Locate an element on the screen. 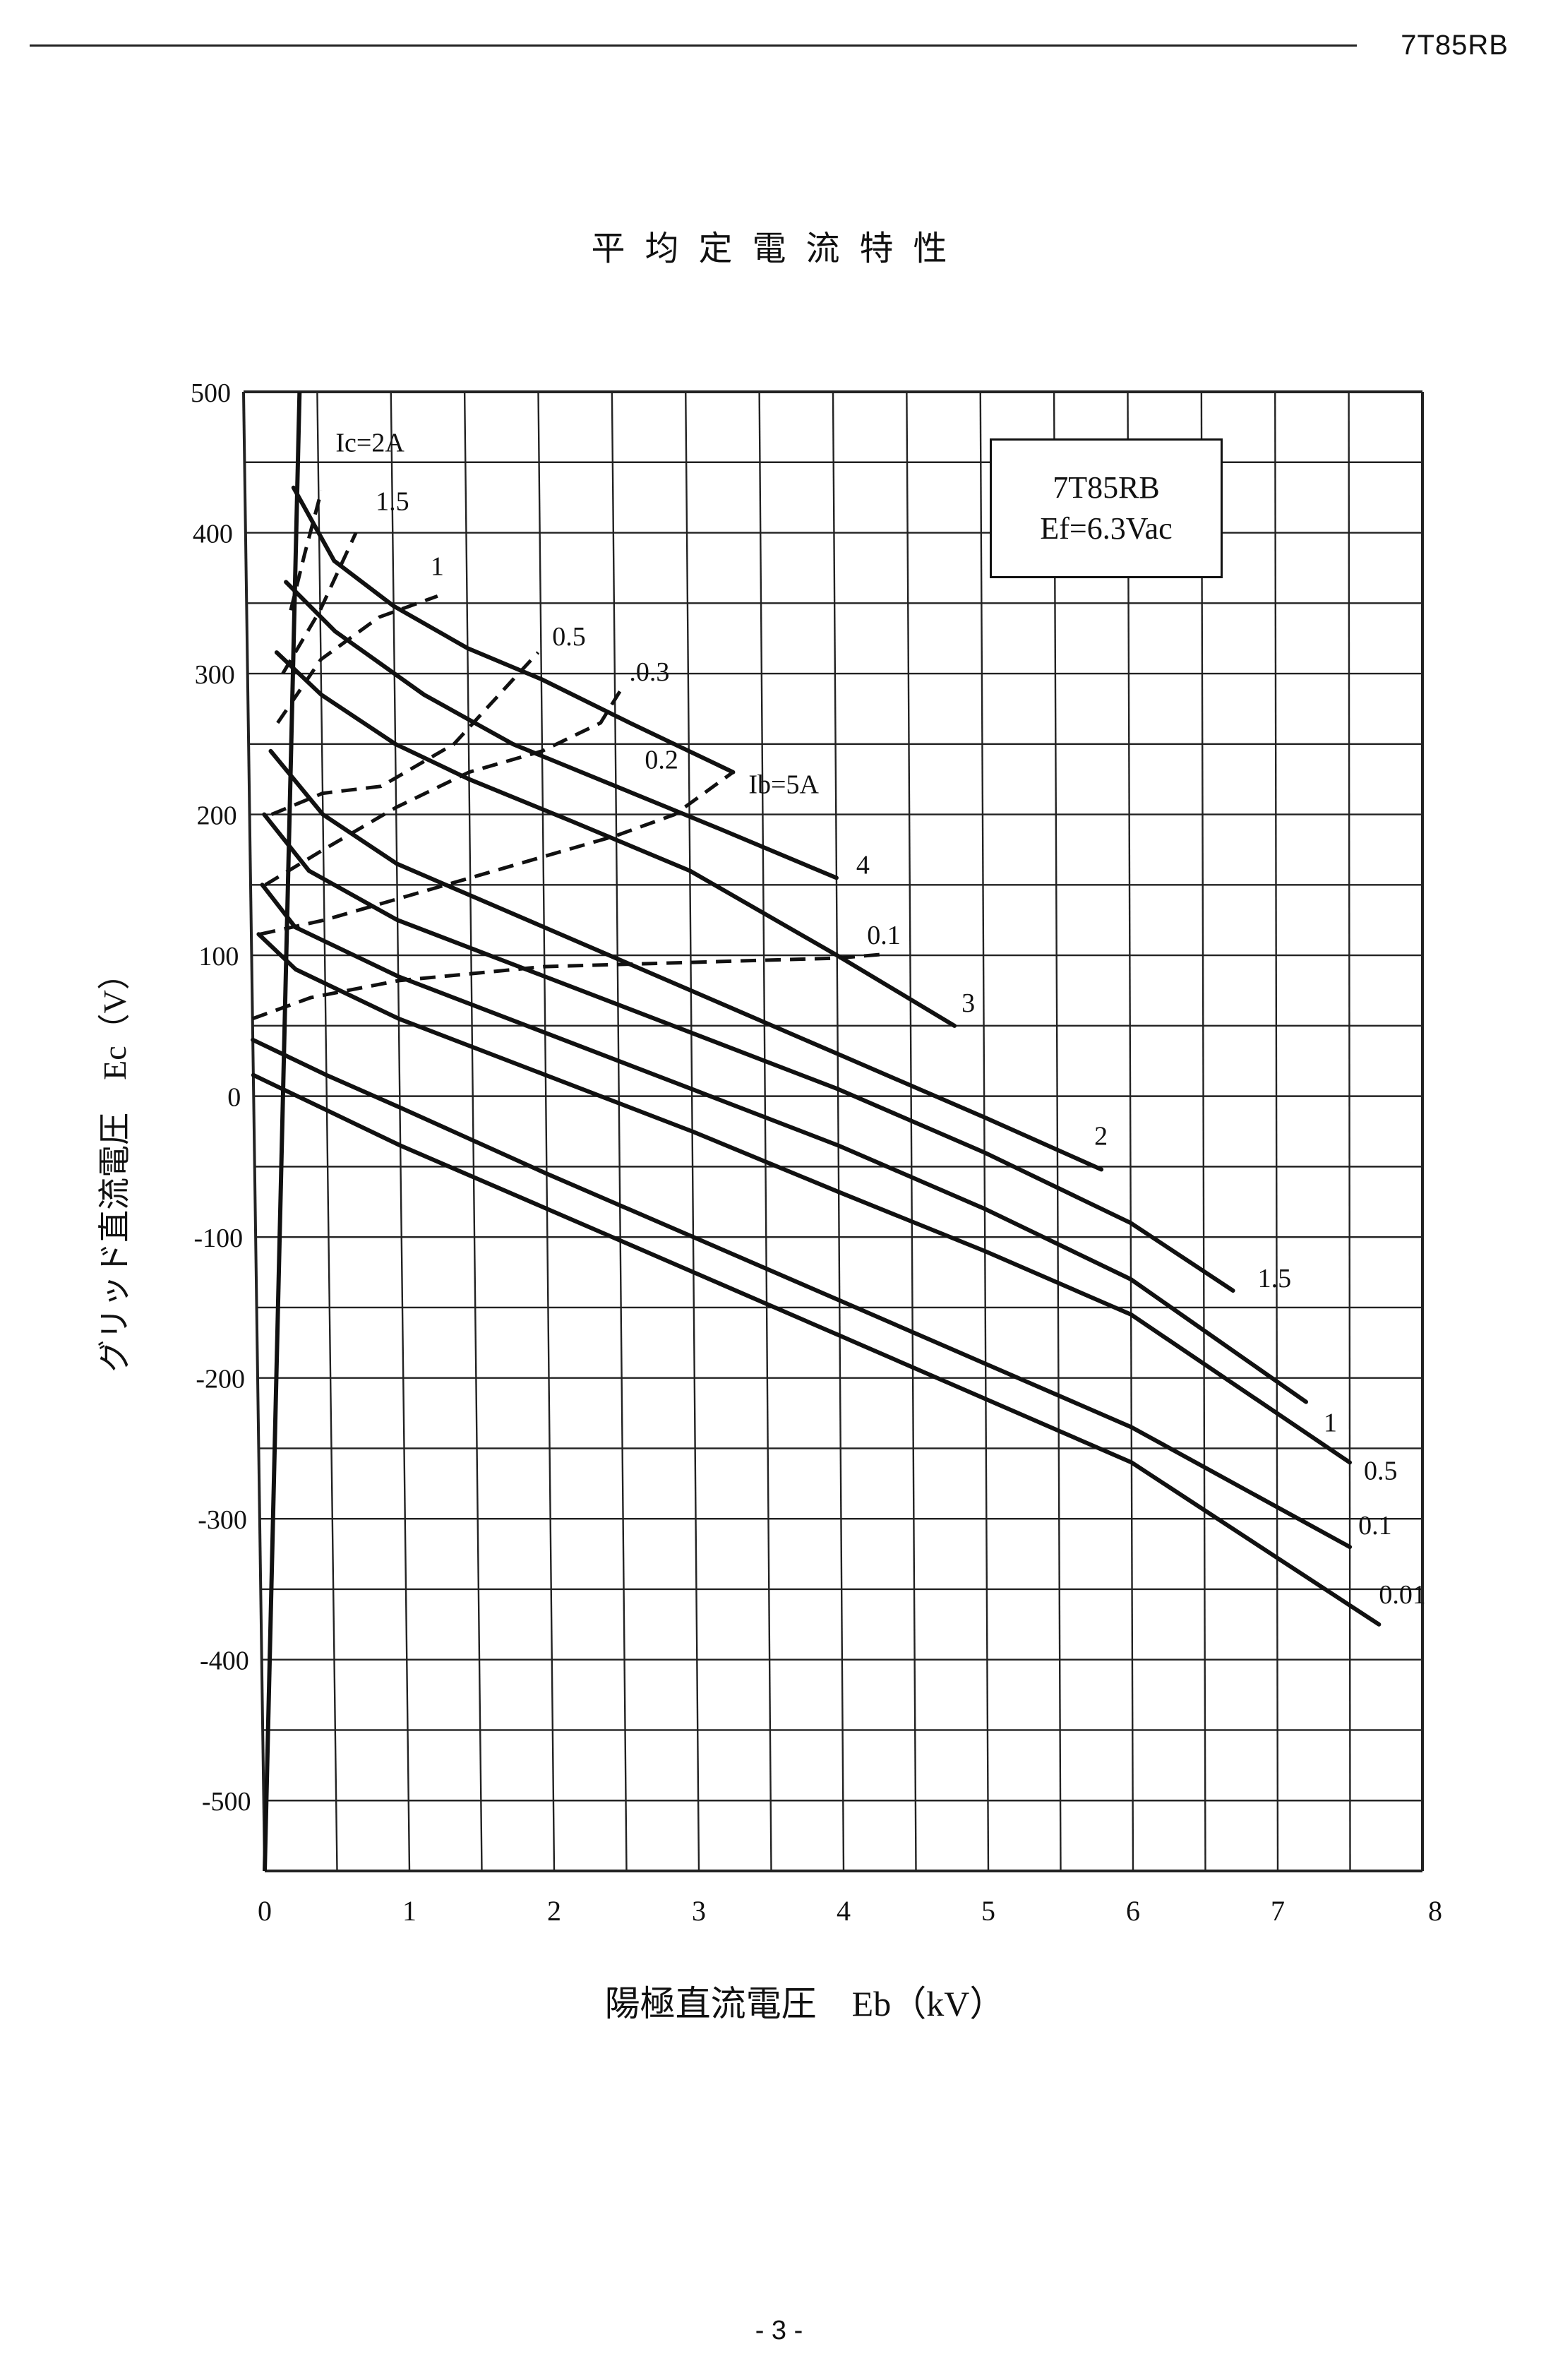 Image resolution: width=1558 pixels, height=2380 pixels. plate-current-label: 1.5 is located at coordinates (1275, 1279).